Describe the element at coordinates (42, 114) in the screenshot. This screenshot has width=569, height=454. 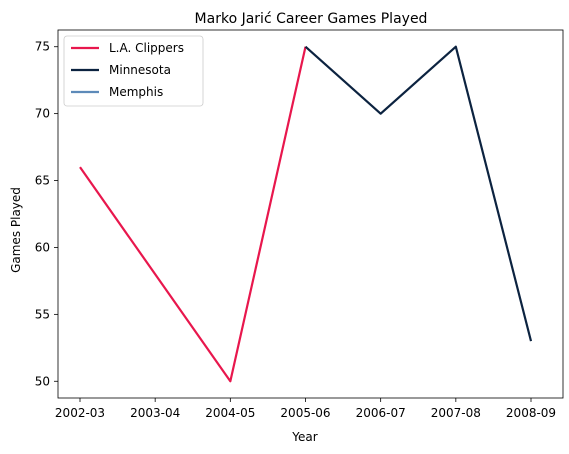
I see `y-tick-label: 70` at that location.